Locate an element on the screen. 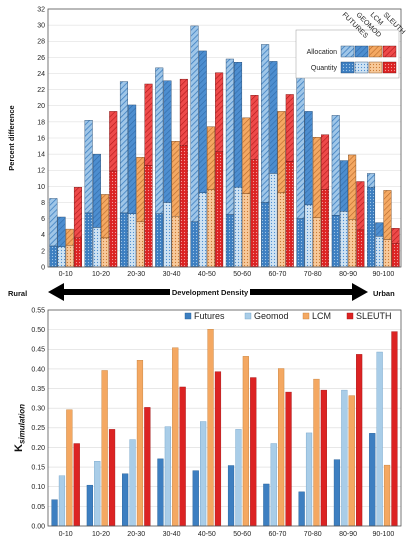 This screenshot has height=550, width=407. legend-row-allocation: Allocation is located at coordinates (322, 52).